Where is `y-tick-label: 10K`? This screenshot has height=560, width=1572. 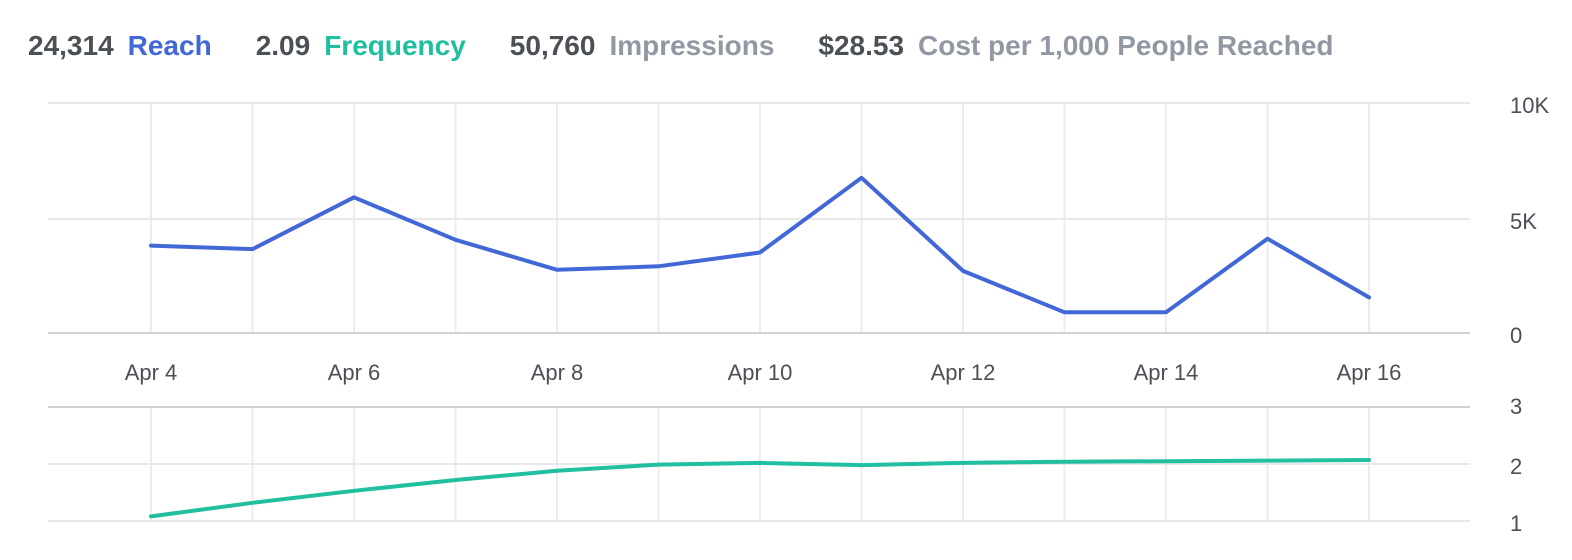 y-tick-label: 10K is located at coordinates (1529, 105).